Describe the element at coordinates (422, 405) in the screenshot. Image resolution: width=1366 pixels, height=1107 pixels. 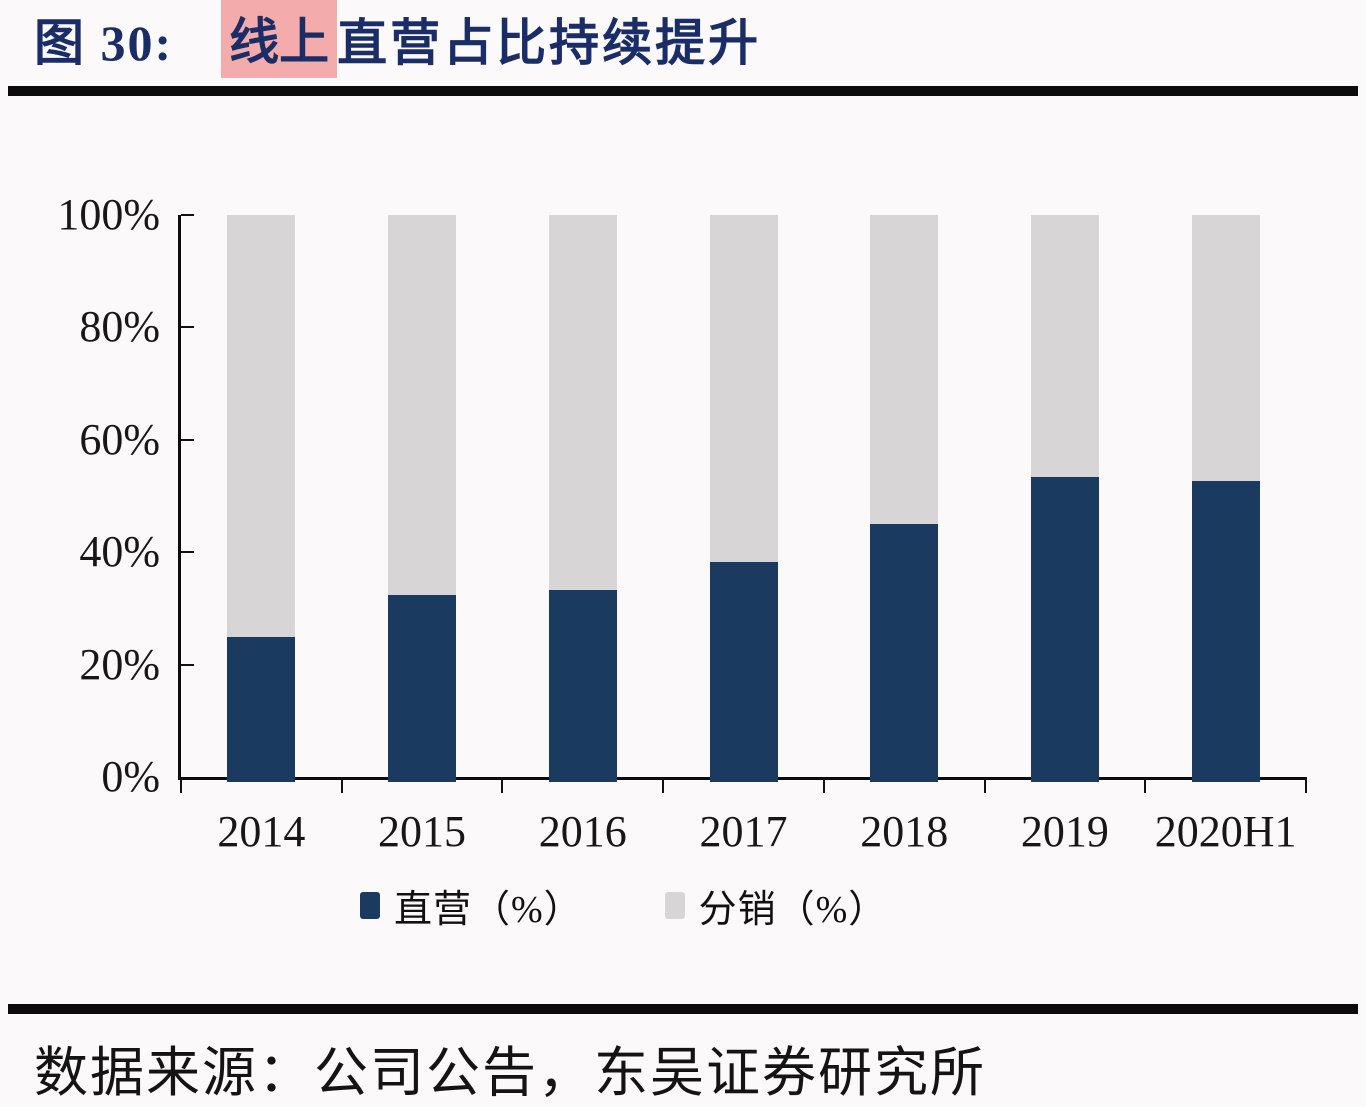
I see `segment-distribution-2015` at that location.